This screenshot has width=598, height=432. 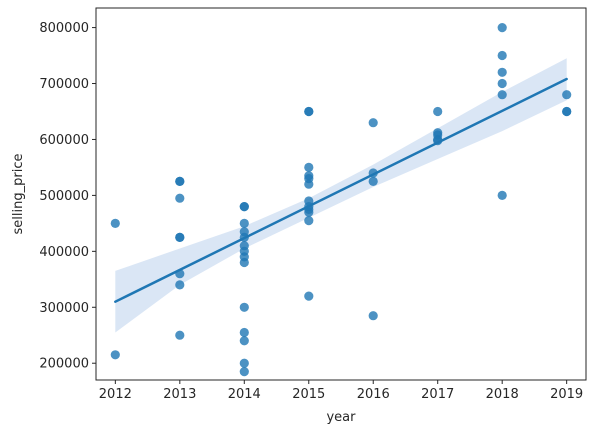 I want to click on x-axis-label: year, so click(x=341, y=417).